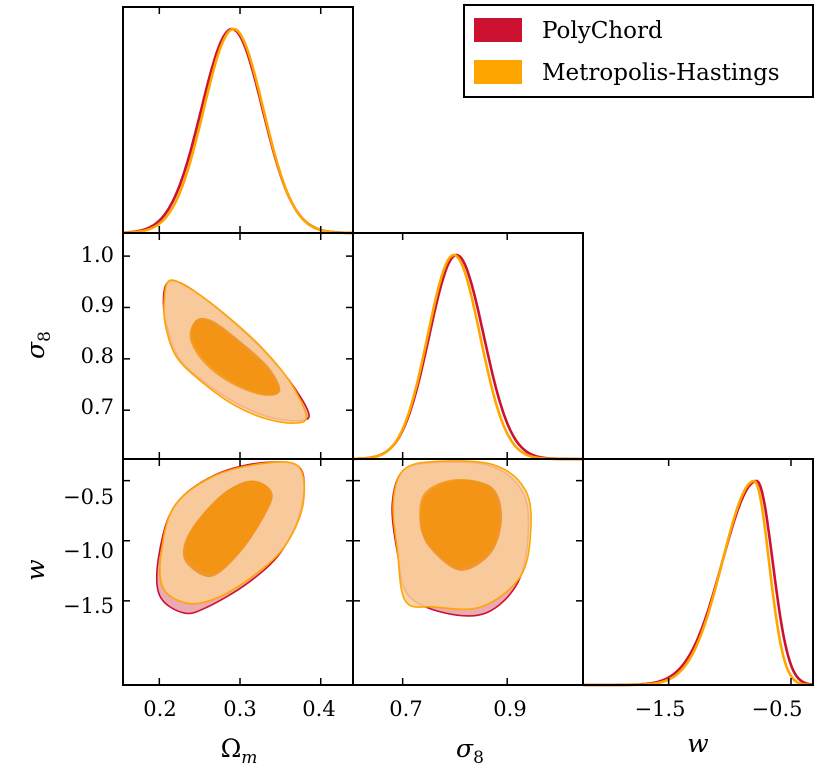 The height and width of the screenshot is (777, 822). What do you see at coordinates (231, 748) in the screenshot?
I see `x-axis-label-omega-m-base: Ω` at bounding box center [231, 748].